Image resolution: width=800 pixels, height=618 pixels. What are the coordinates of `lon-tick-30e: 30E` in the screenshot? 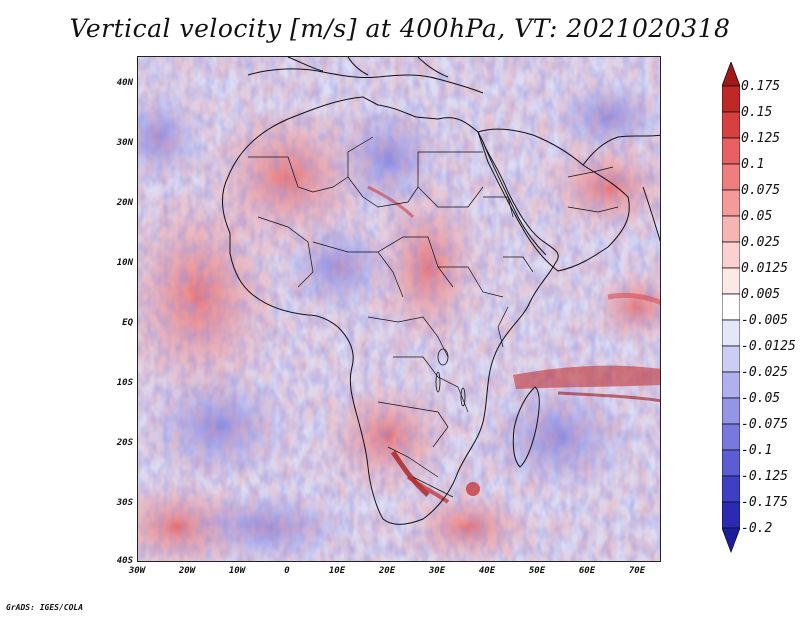 It's located at (437, 571).